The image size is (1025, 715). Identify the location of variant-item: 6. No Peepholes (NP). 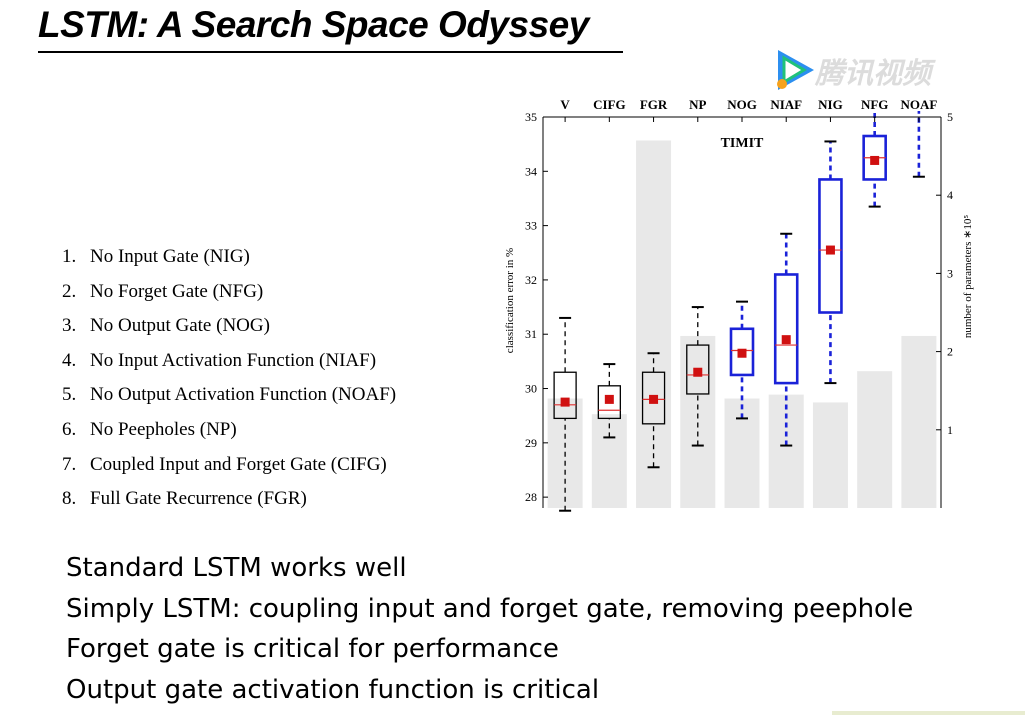
(229, 430).